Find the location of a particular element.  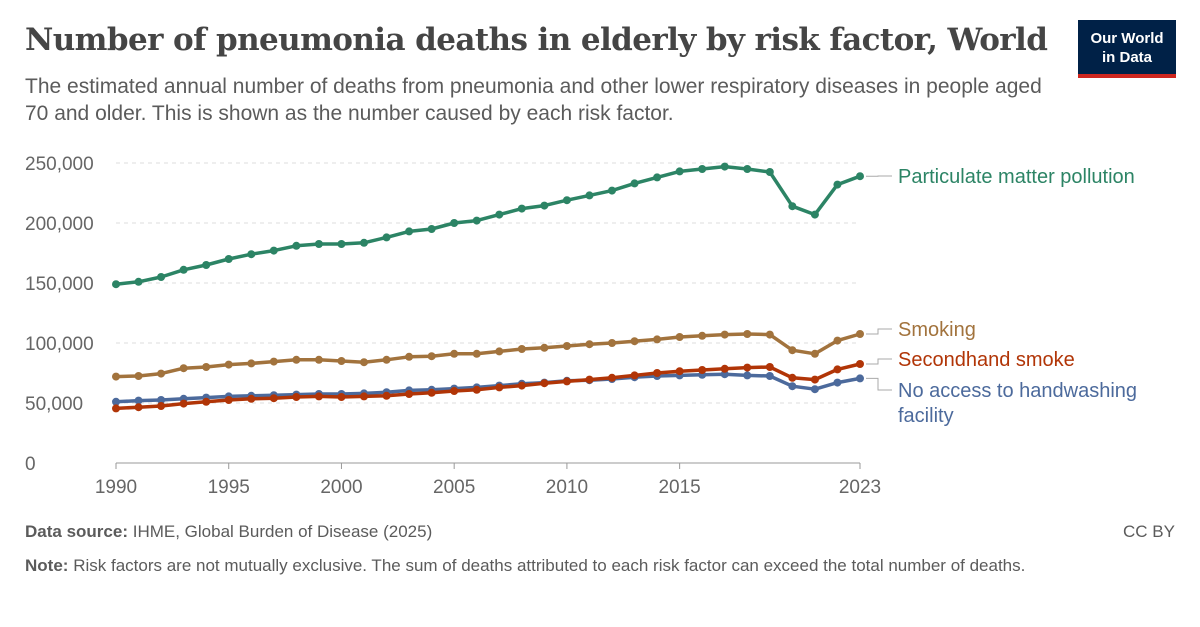

y-tick-label: 150,000 is located at coordinates (59, 284).